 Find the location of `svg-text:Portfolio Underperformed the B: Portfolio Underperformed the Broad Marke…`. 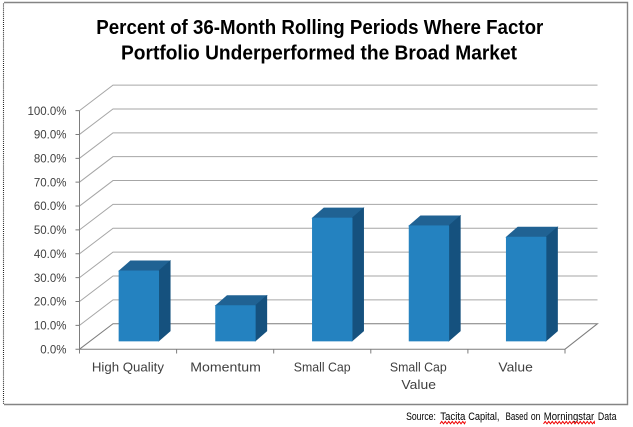

svg-text:Portfolio Underperformed the B: Portfolio Underperformed the Broad Marke… is located at coordinates (319, 53).